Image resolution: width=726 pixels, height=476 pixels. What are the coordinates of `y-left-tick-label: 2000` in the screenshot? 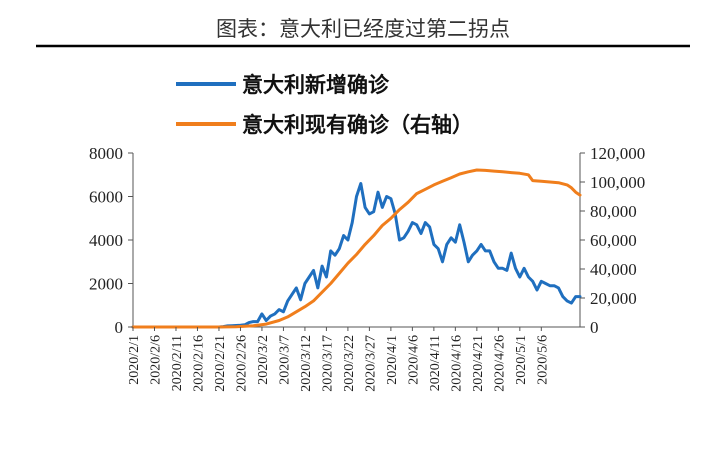 It's located at (106, 284).